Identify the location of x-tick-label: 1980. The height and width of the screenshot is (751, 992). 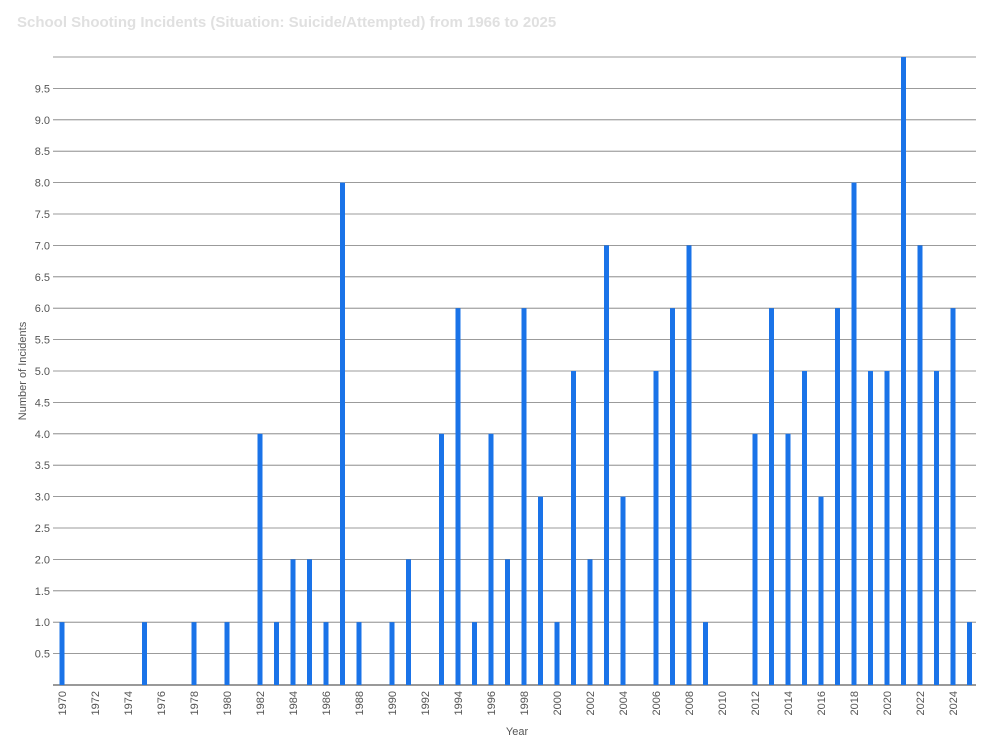
(228, 703).